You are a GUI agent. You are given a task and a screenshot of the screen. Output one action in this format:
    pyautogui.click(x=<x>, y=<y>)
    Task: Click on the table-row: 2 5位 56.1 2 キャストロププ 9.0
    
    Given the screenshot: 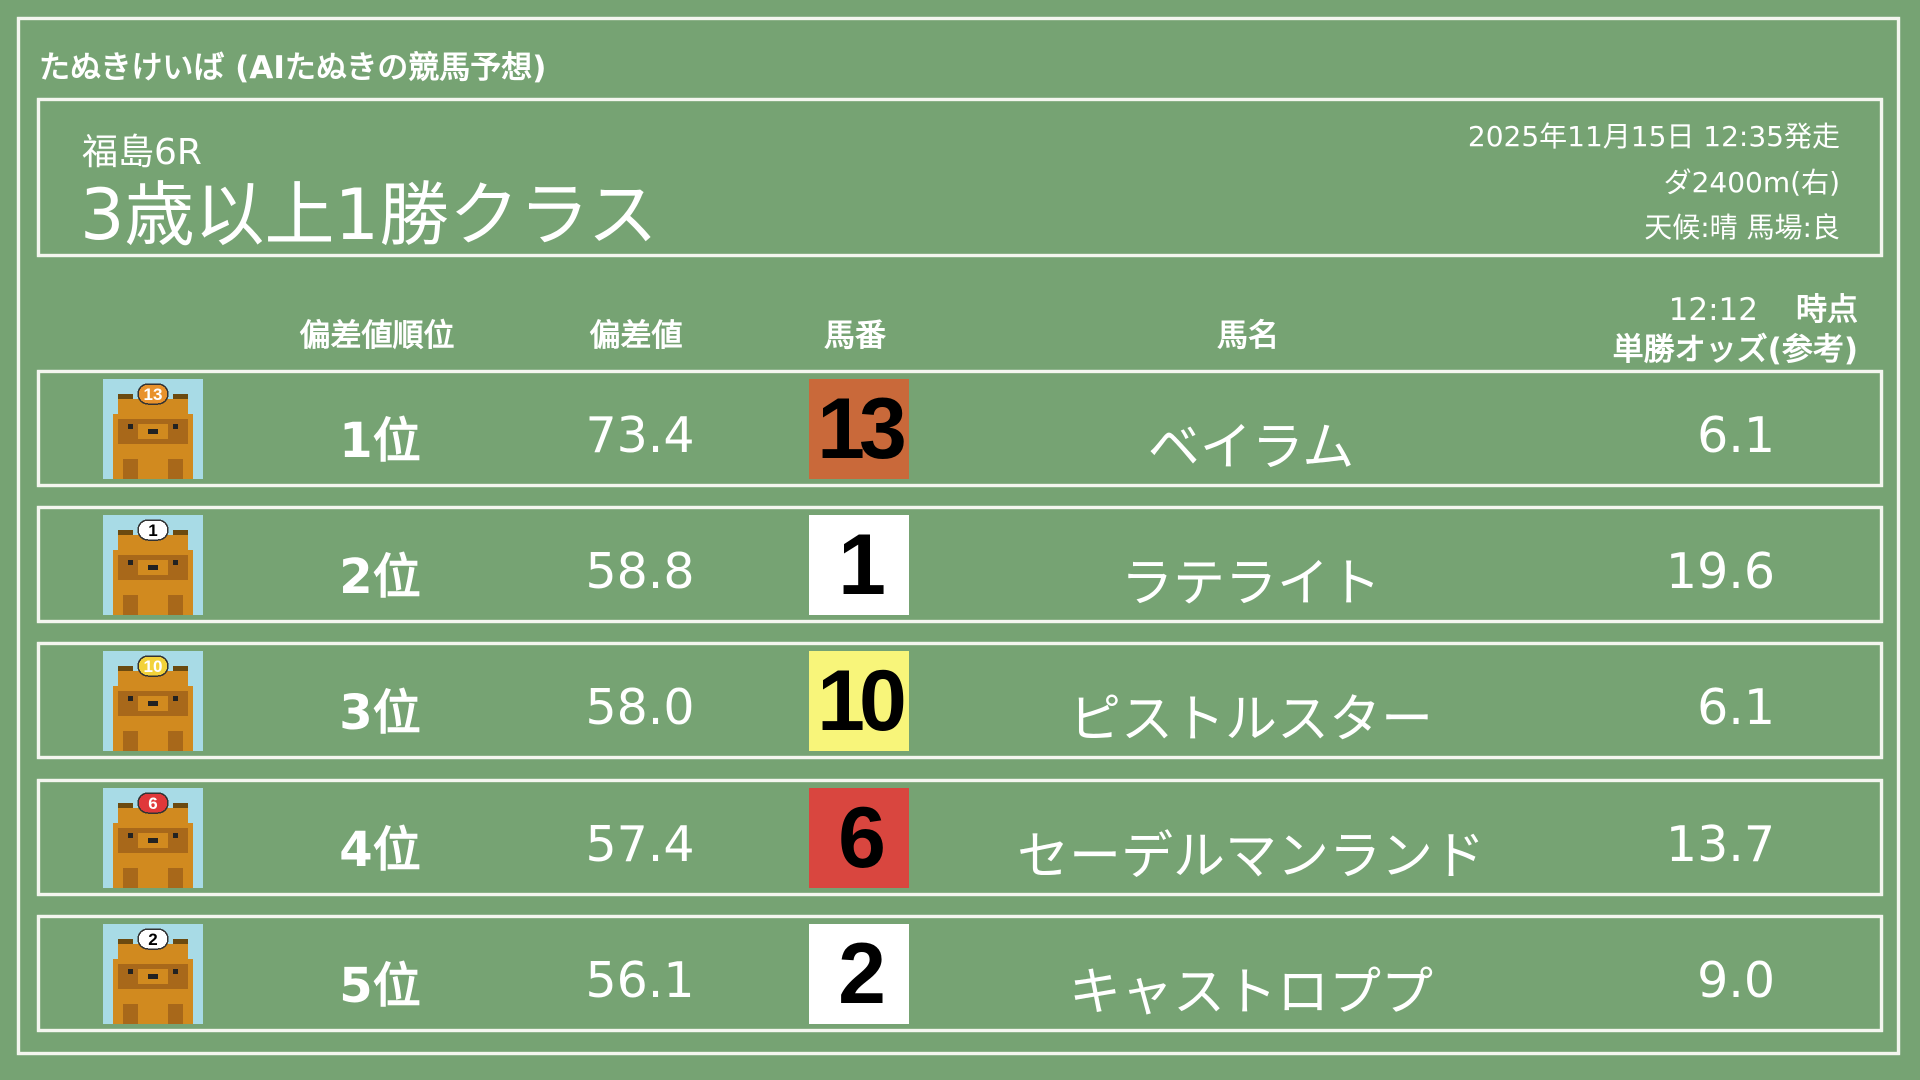 What is the action you would take?
    pyautogui.click(x=960, y=973)
    